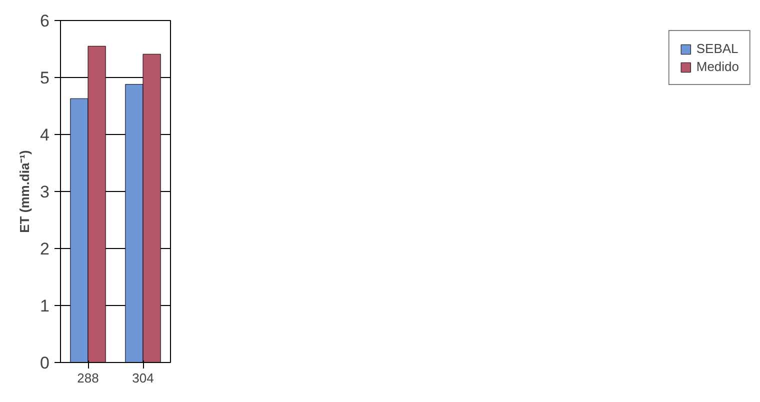 The image size is (760, 402). I want to click on y-tick-label: 3, so click(45, 192).